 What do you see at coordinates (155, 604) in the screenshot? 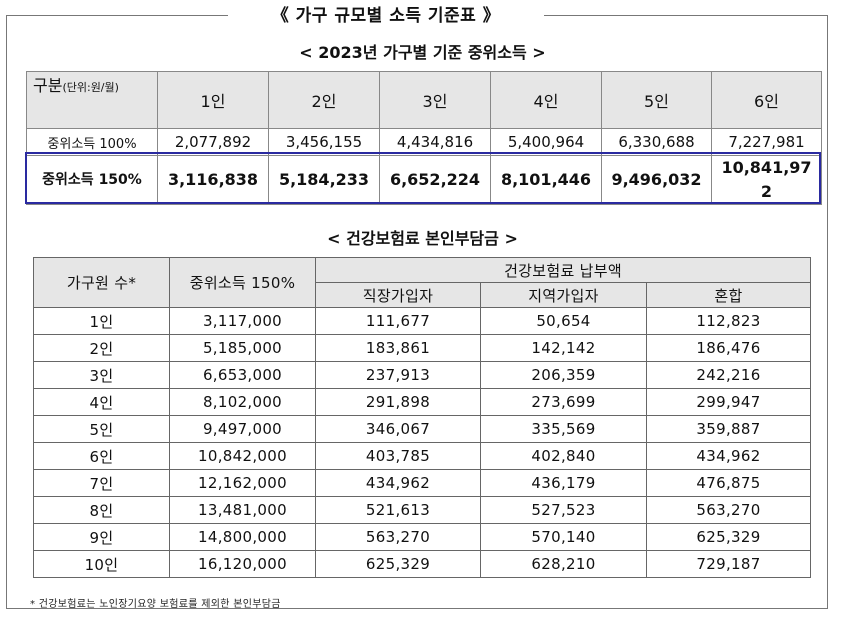
I see `footnote: * 건강보험료는 노인장기요양 보험료를 제외한 본인부담금` at bounding box center [155, 604].